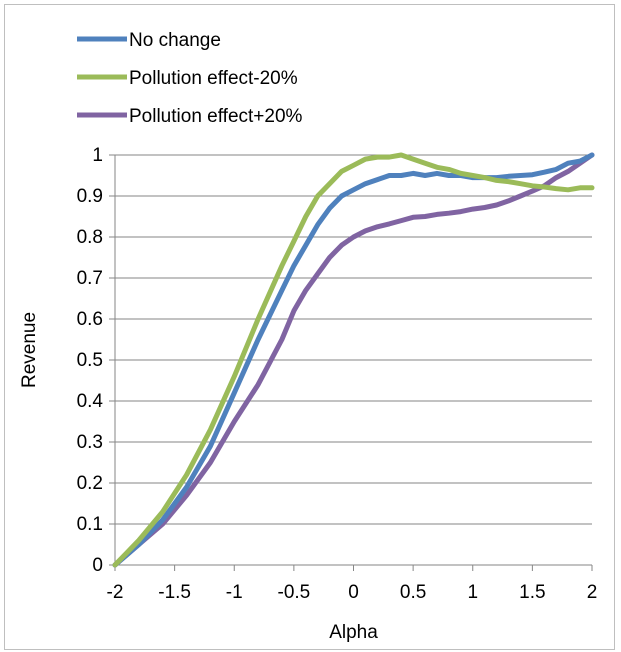 Image resolution: width=621 pixels, height=652 pixels. I want to click on y-tick-label-9: 0.9, so click(90, 196).